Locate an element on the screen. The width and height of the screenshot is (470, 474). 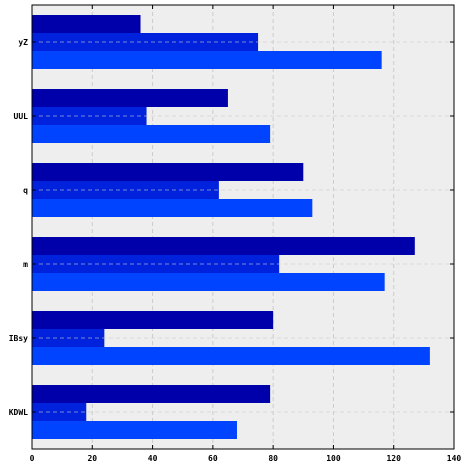
y-tick-label: IBsy is located at coordinates (18, 338).